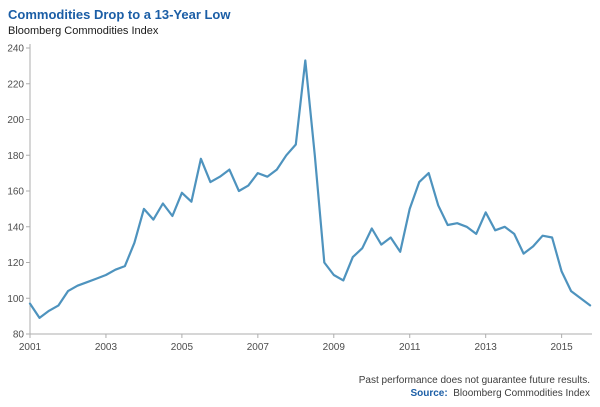 The height and width of the screenshot is (407, 600). I want to click on x-tick-label: 2013, so click(486, 347).